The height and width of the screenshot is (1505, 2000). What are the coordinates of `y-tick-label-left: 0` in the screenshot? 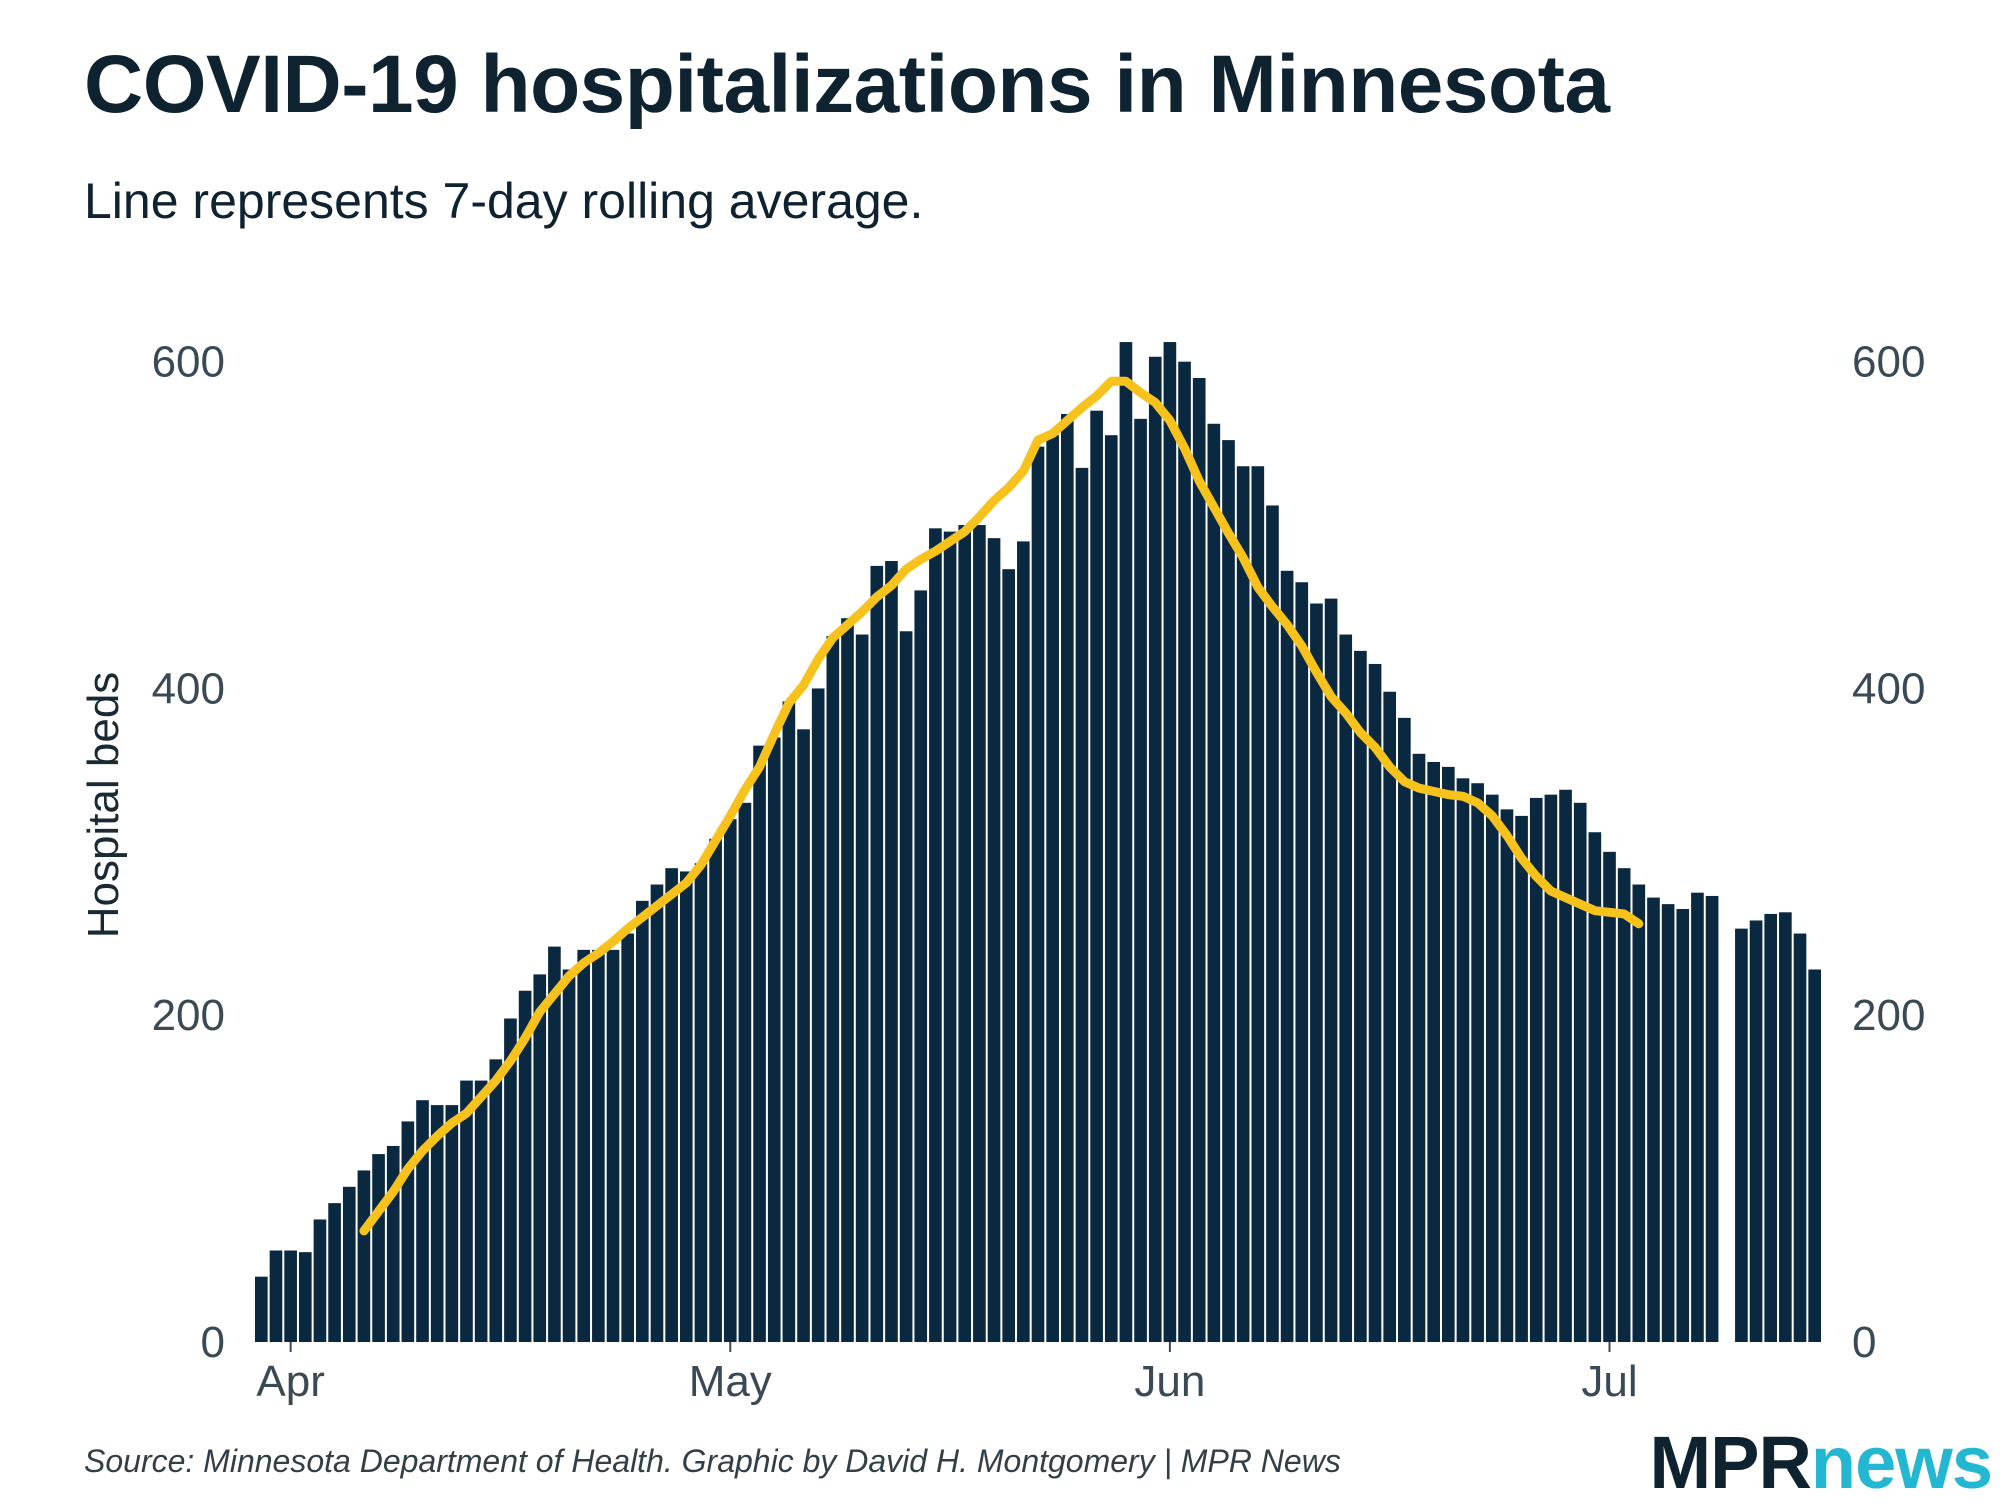 It's located at (213, 1342).